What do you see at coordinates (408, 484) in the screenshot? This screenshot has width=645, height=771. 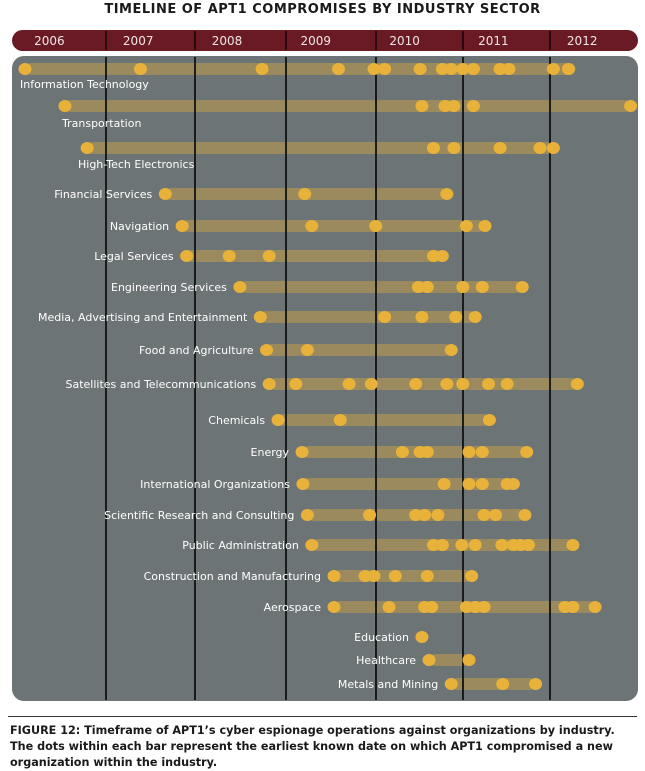 I see `bar-international-organizations` at bounding box center [408, 484].